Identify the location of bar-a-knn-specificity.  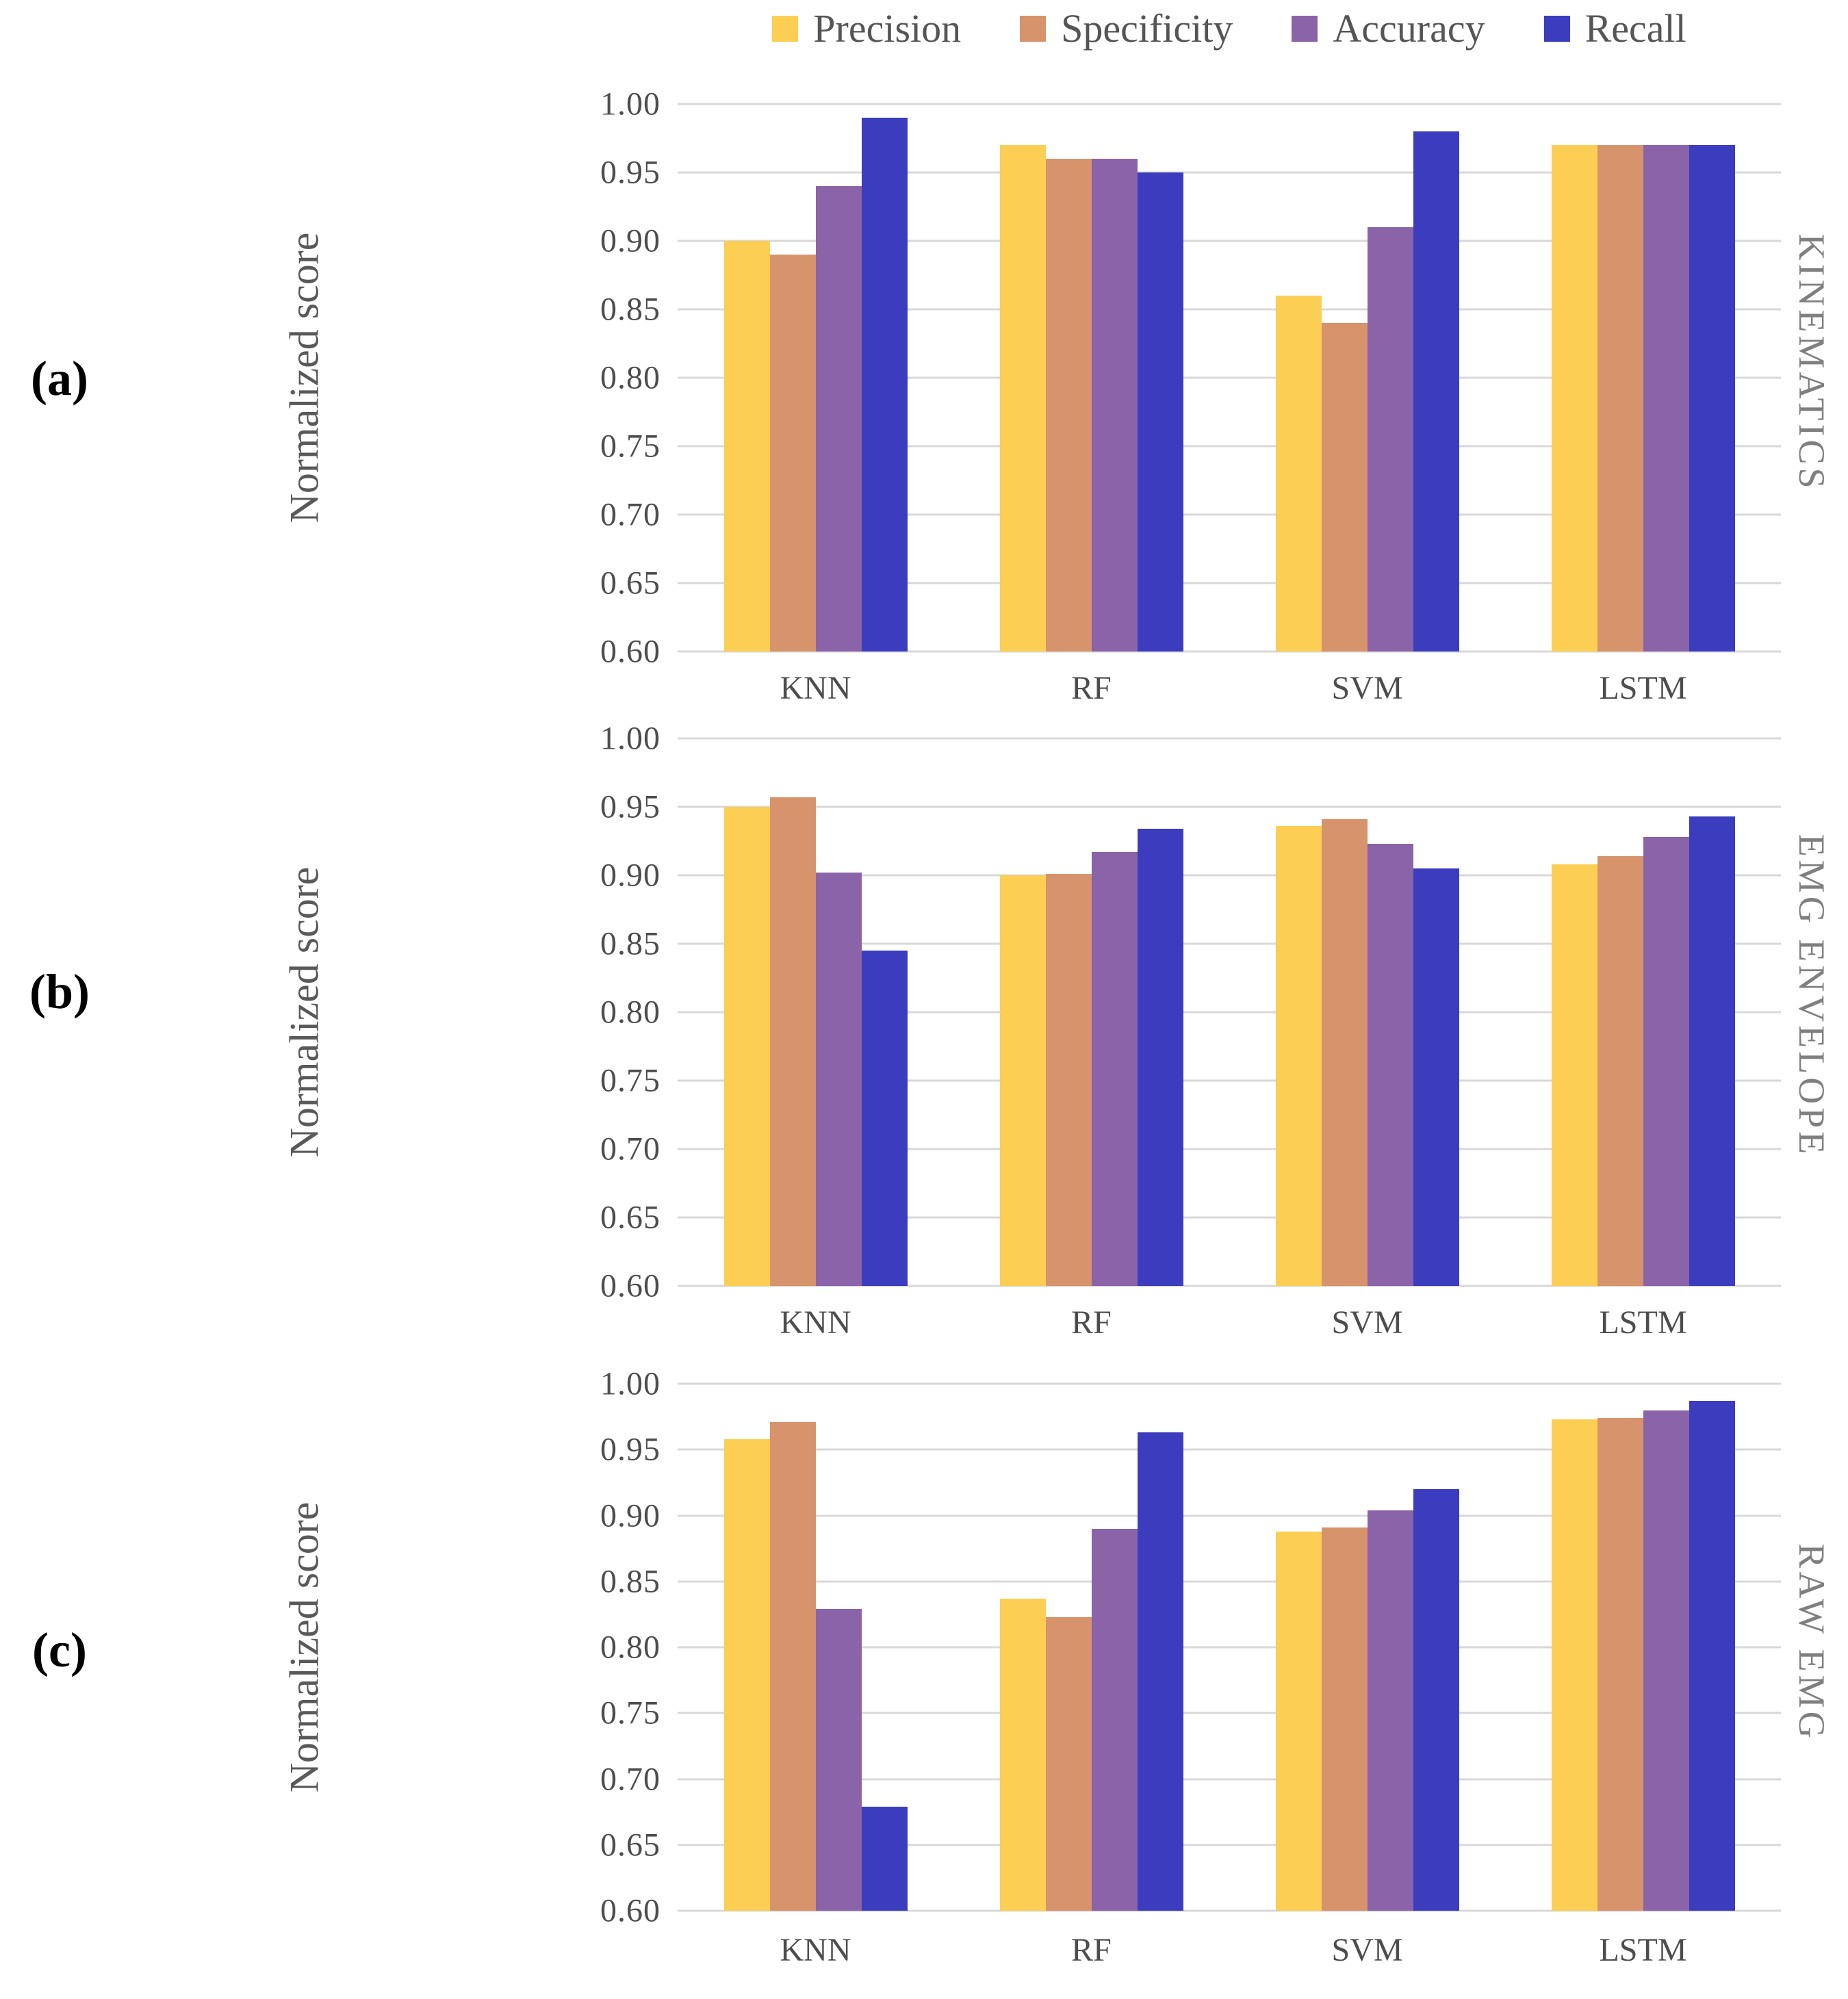
(793, 453).